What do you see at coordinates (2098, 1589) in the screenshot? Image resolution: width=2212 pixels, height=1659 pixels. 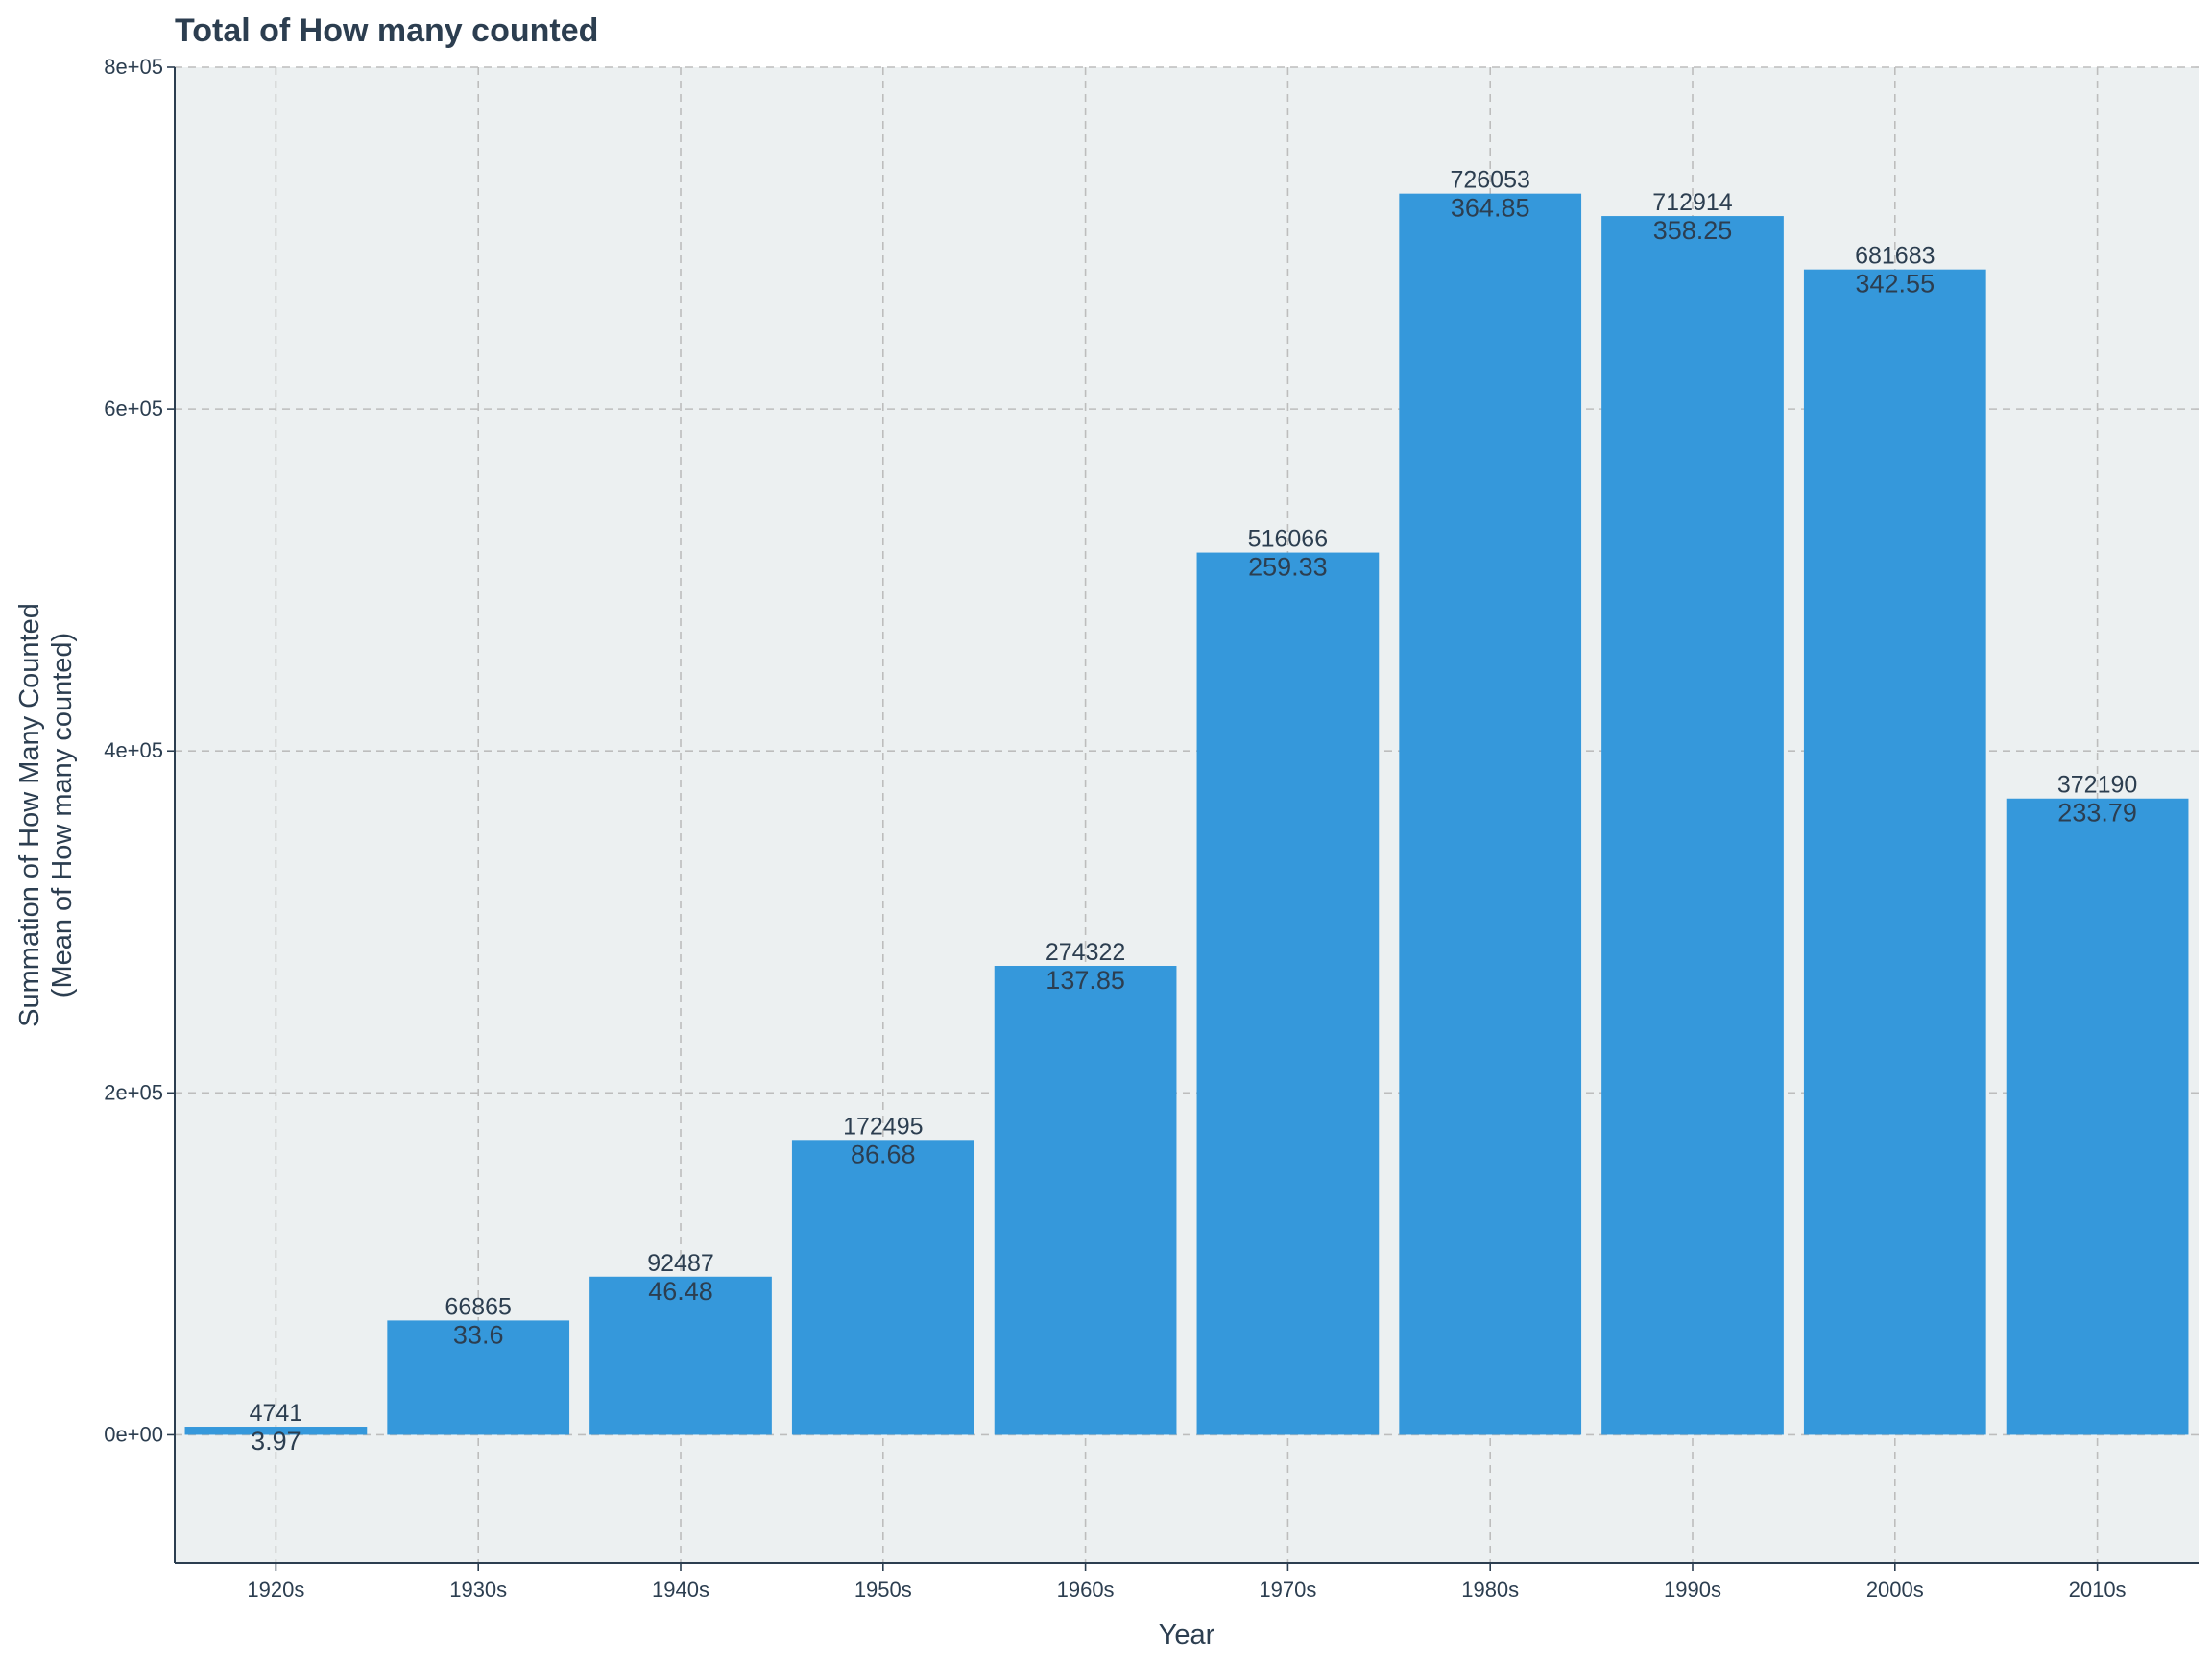 I see `x-tick-label: 2010s` at bounding box center [2098, 1589].